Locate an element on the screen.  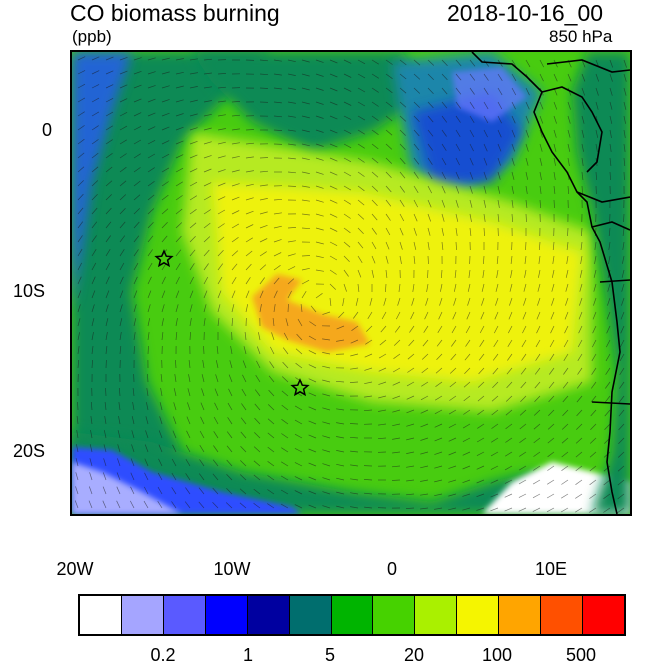
colorbar-label-20: 20 is located at coordinates (414, 655).